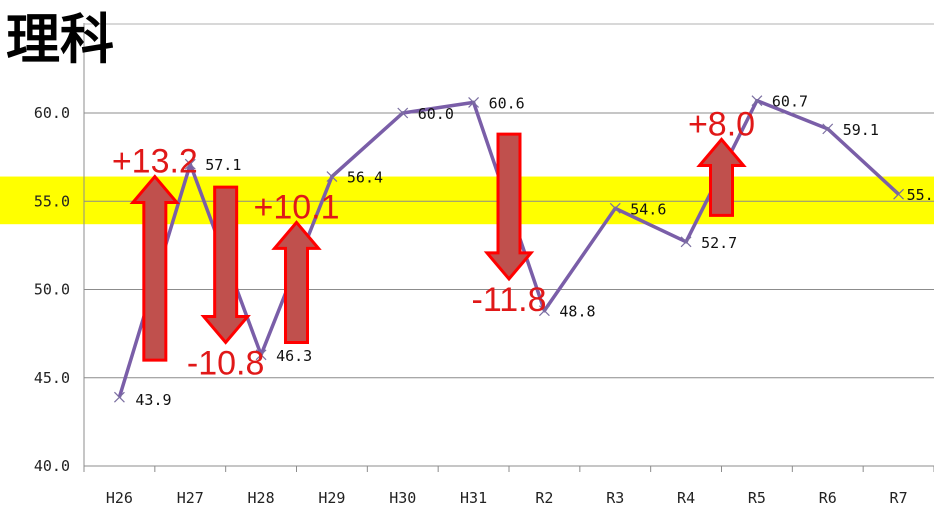  What do you see at coordinates (52, 113) in the screenshot?
I see `y-tick-label: 60.0` at bounding box center [52, 113].